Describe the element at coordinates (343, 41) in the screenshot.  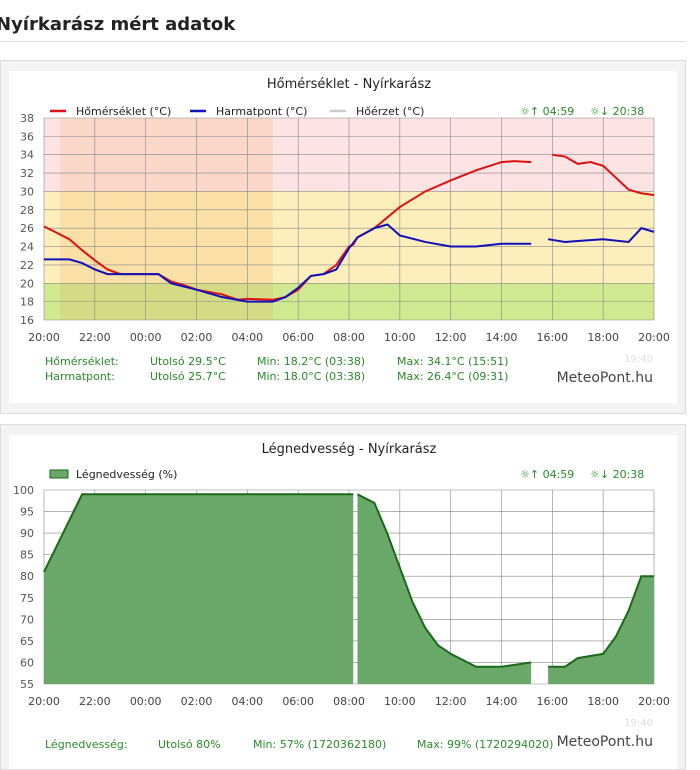
I see `divider` at that location.